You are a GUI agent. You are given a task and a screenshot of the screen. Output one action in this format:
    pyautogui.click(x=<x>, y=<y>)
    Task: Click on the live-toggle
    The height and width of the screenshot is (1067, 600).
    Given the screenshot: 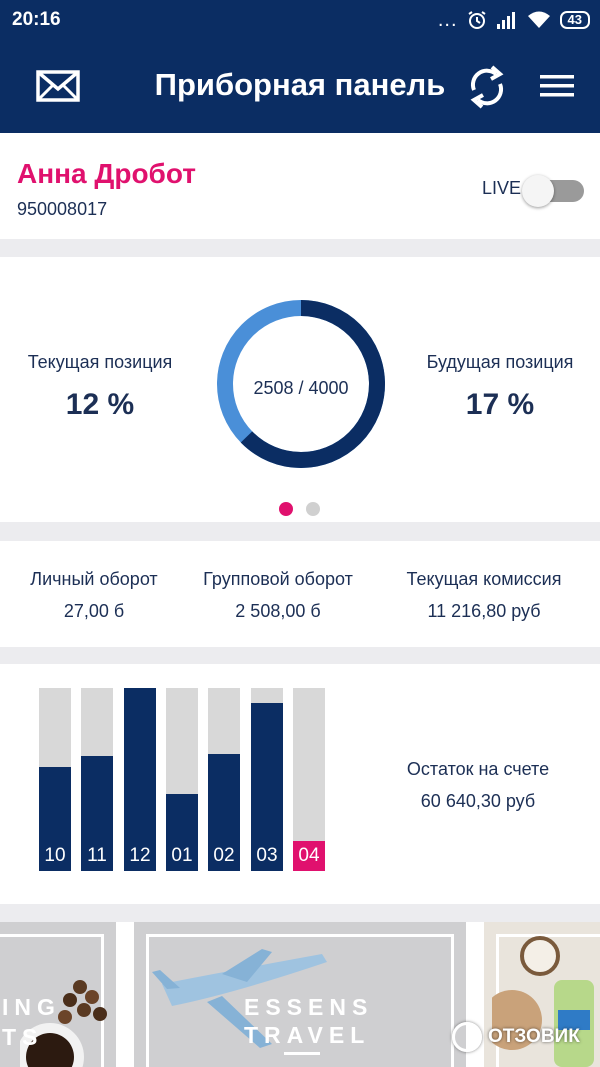 What is the action you would take?
    pyautogui.click(x=553, y=191)
    